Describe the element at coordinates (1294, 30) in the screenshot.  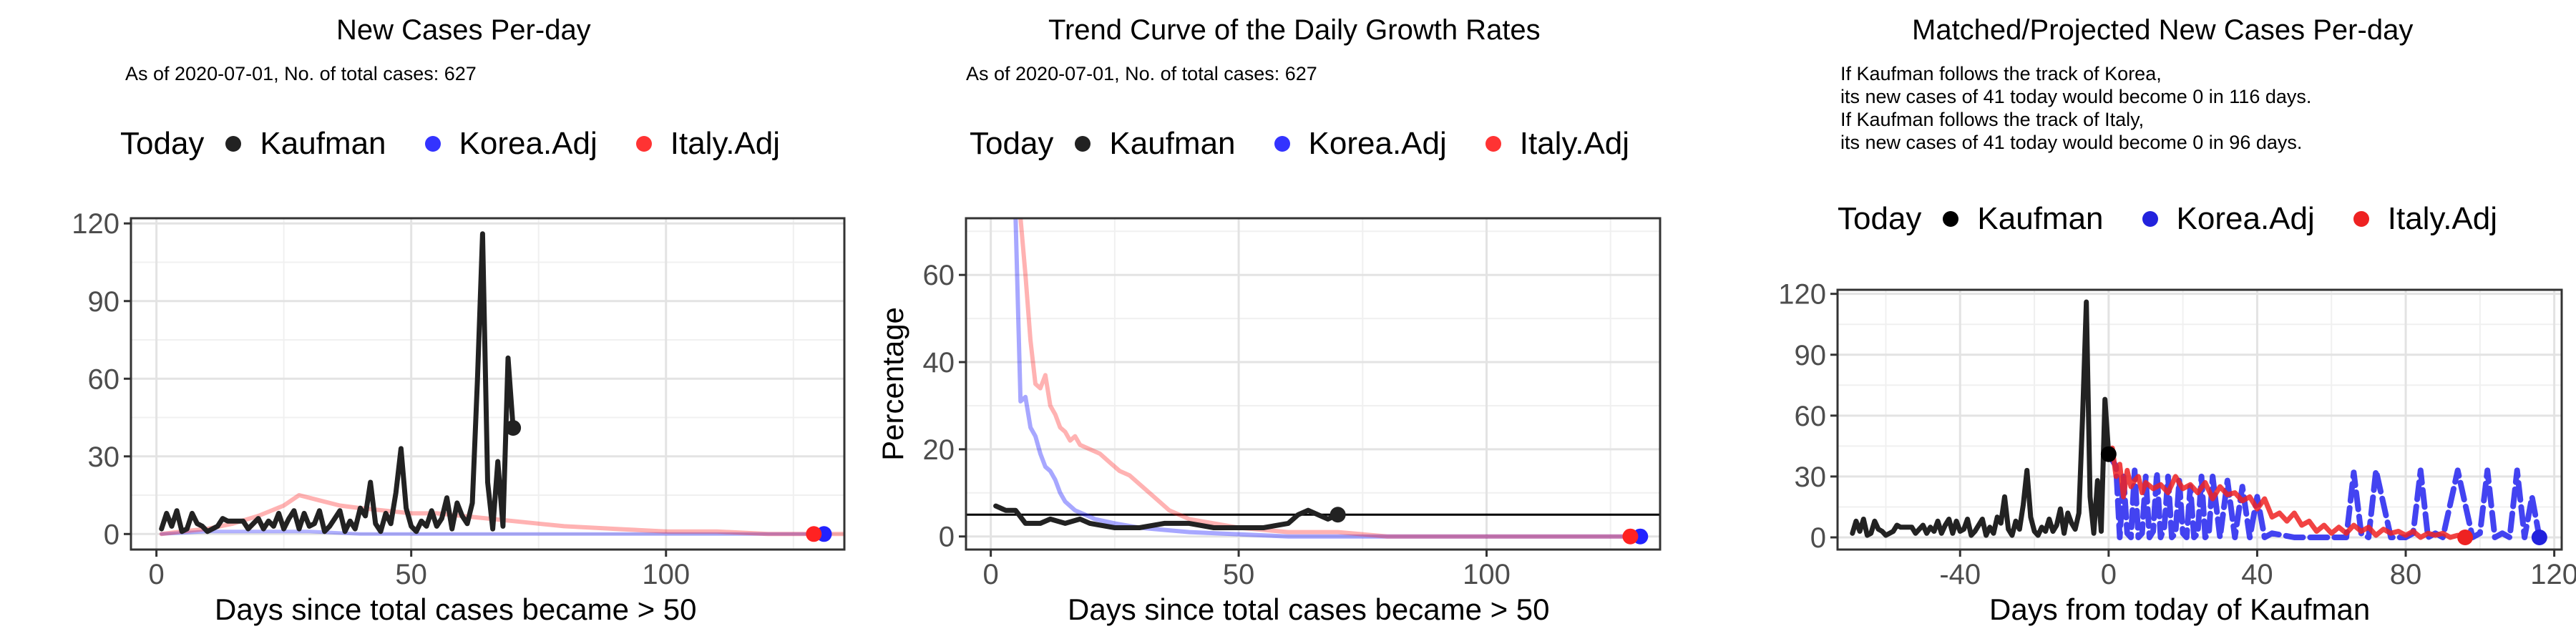
I see `chart-title: Trend Curve of the Daily Growth Rates` at that location.